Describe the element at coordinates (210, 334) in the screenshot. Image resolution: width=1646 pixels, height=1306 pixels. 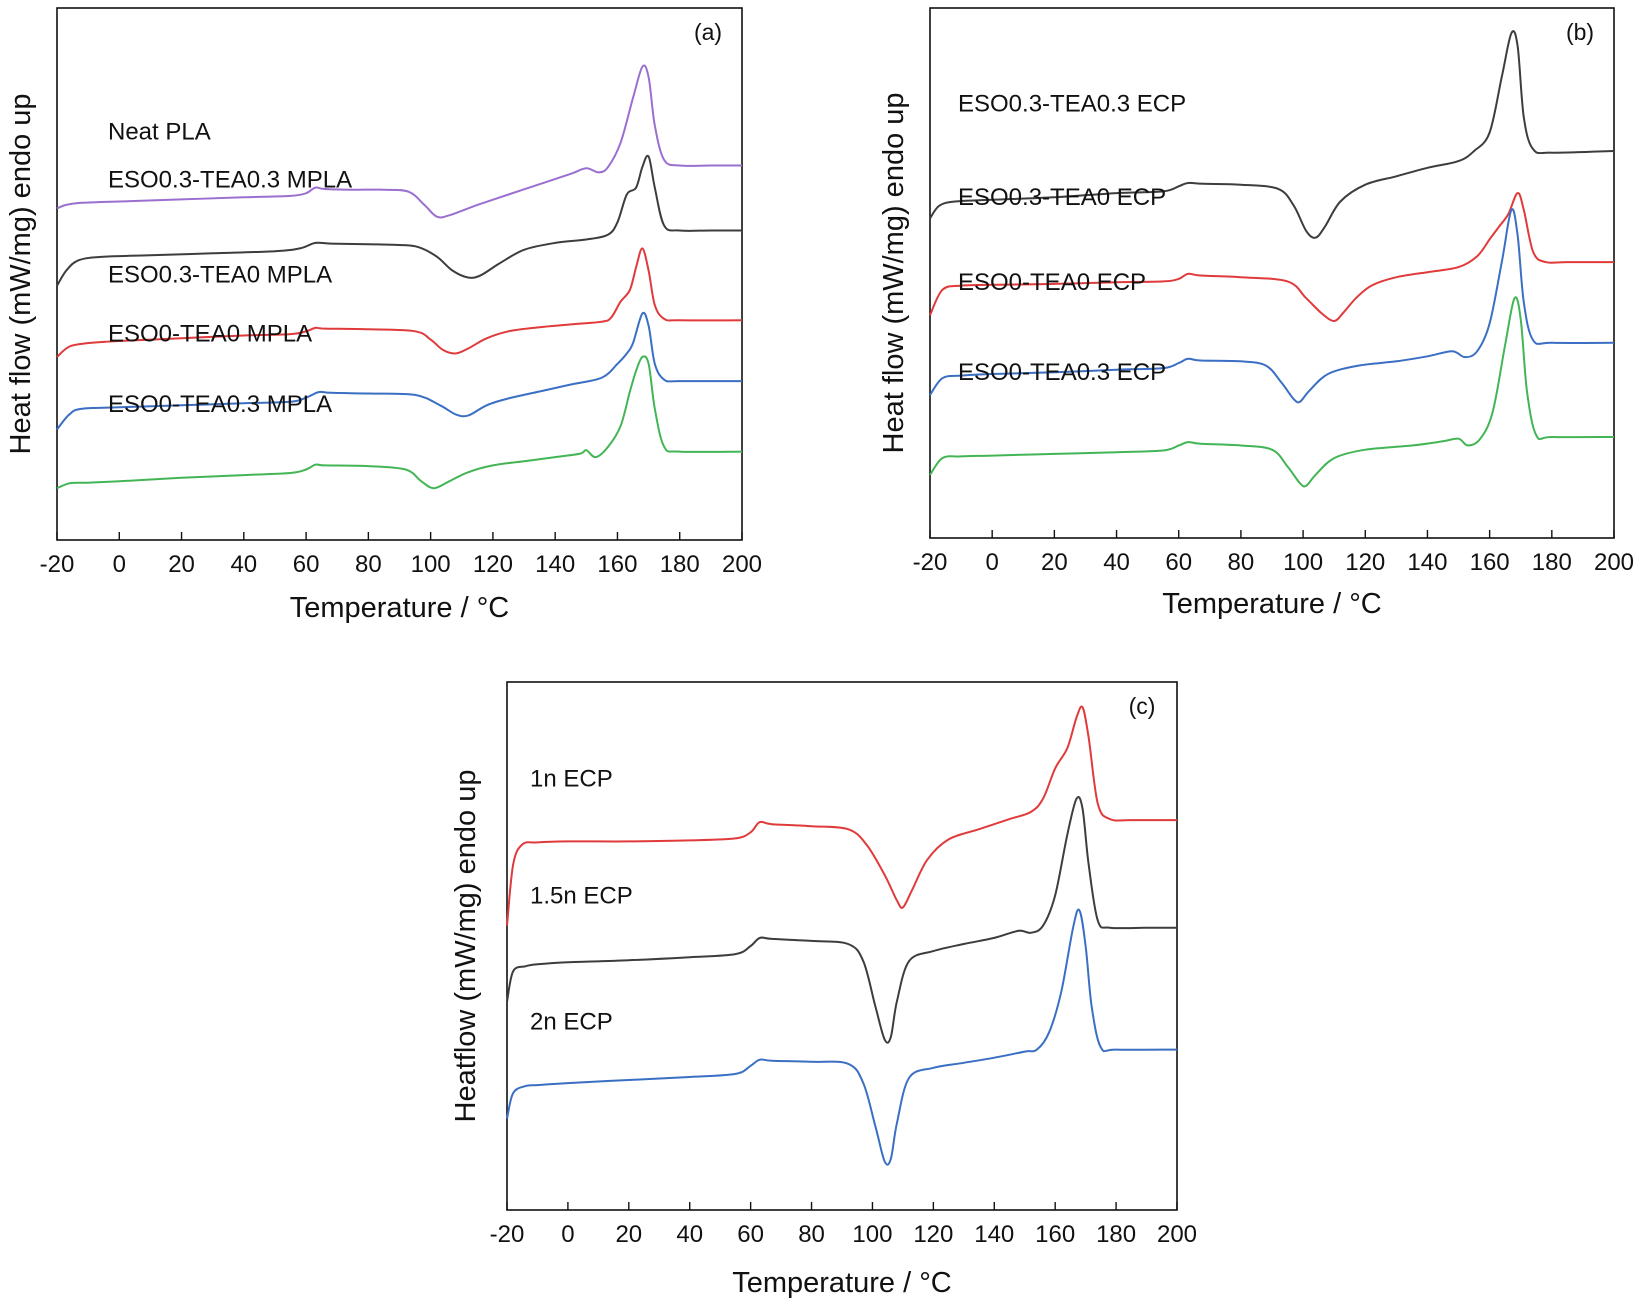
I see `series-label: ESO0-TEA0 MPLA` at that location.